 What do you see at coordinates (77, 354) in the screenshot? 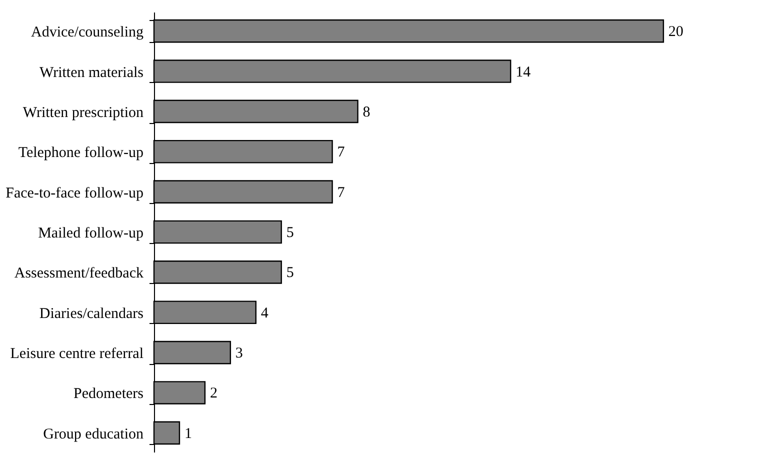
I see `y-tick-label: Leisure centre referral` at bounding box center [77, 354].